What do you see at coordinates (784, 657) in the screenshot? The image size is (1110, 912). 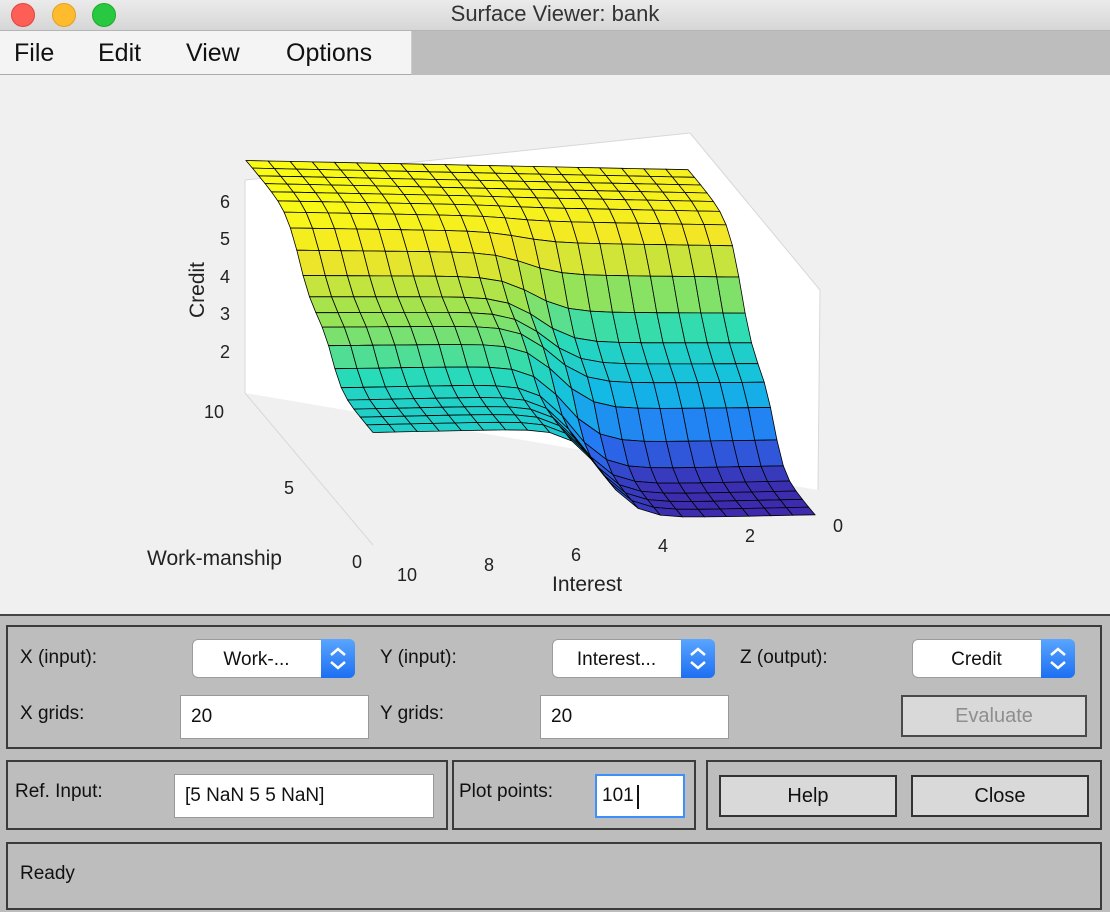 I see `z-output-label: Z (output):` at bounding box center [784, 657].